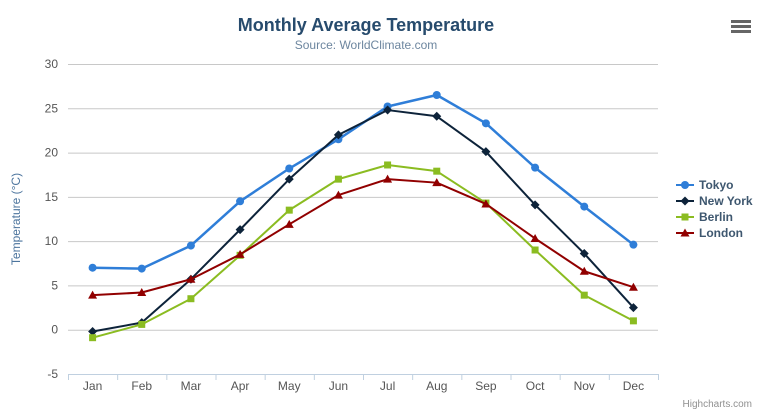 The height and width of the screenshot is (416, 769). I want to click on new-york-diamond-icon, so click(685, 201).